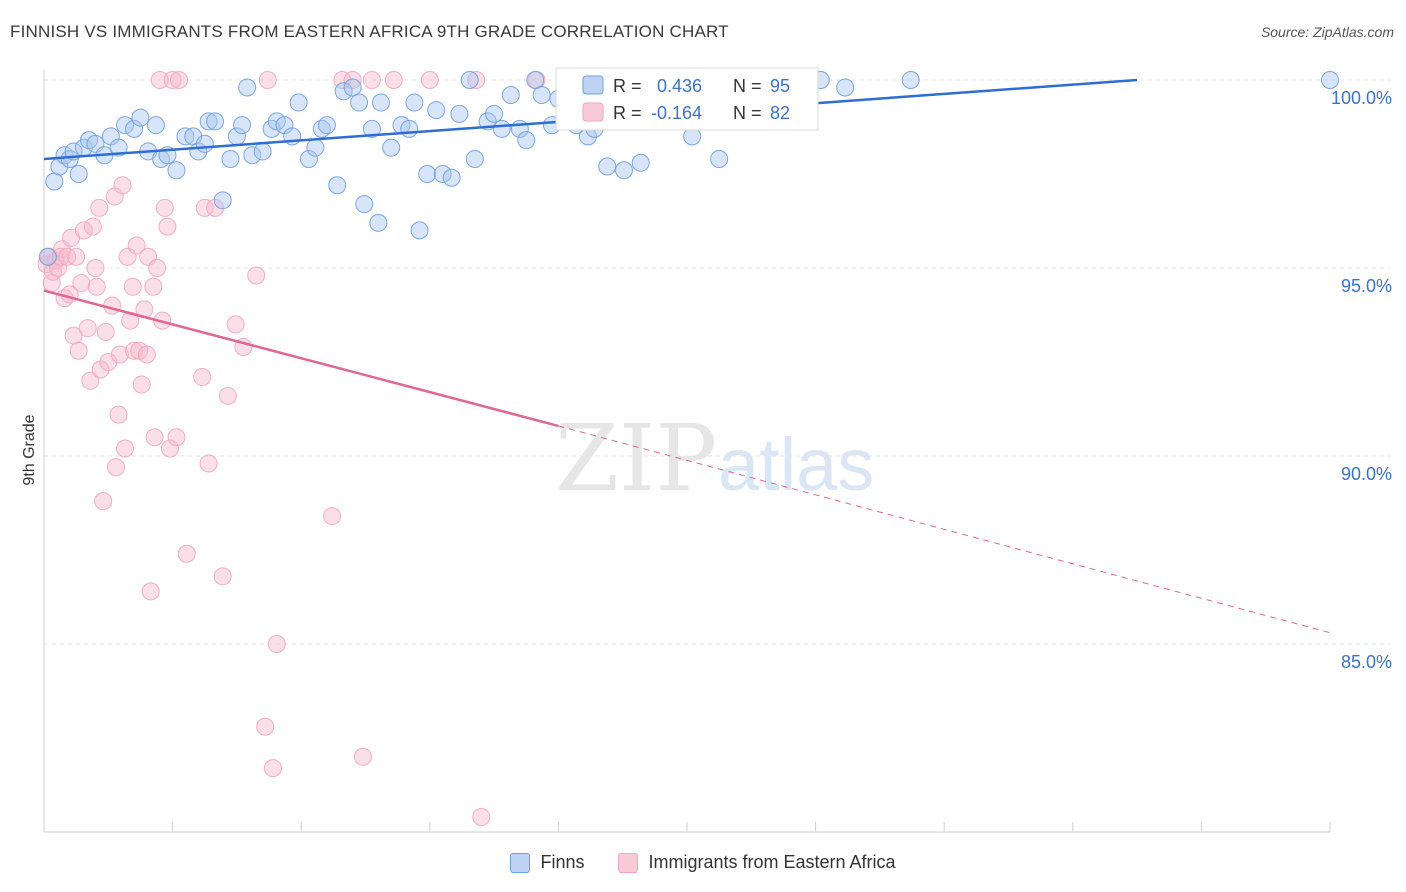 This screenshot has width=1406, height=892. What do you see at coordinates (1361, 98) in the screenshot?
I see `y-tick-label: 100.0%` at bounding box center [1361, 98].